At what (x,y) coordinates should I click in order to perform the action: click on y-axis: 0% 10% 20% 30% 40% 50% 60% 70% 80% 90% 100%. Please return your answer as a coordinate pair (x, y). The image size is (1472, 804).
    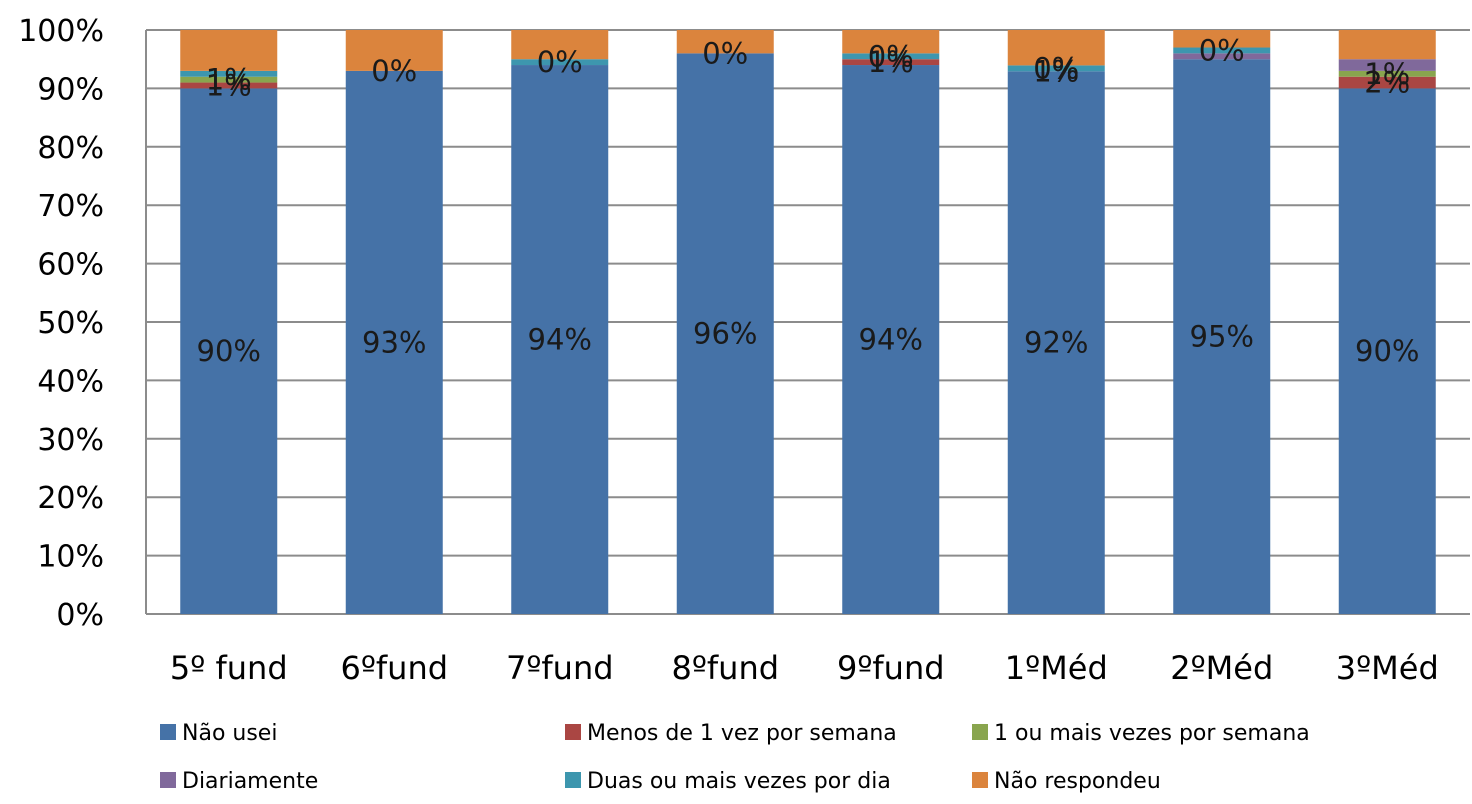
    Looking at the image, I should click on (82, 323).